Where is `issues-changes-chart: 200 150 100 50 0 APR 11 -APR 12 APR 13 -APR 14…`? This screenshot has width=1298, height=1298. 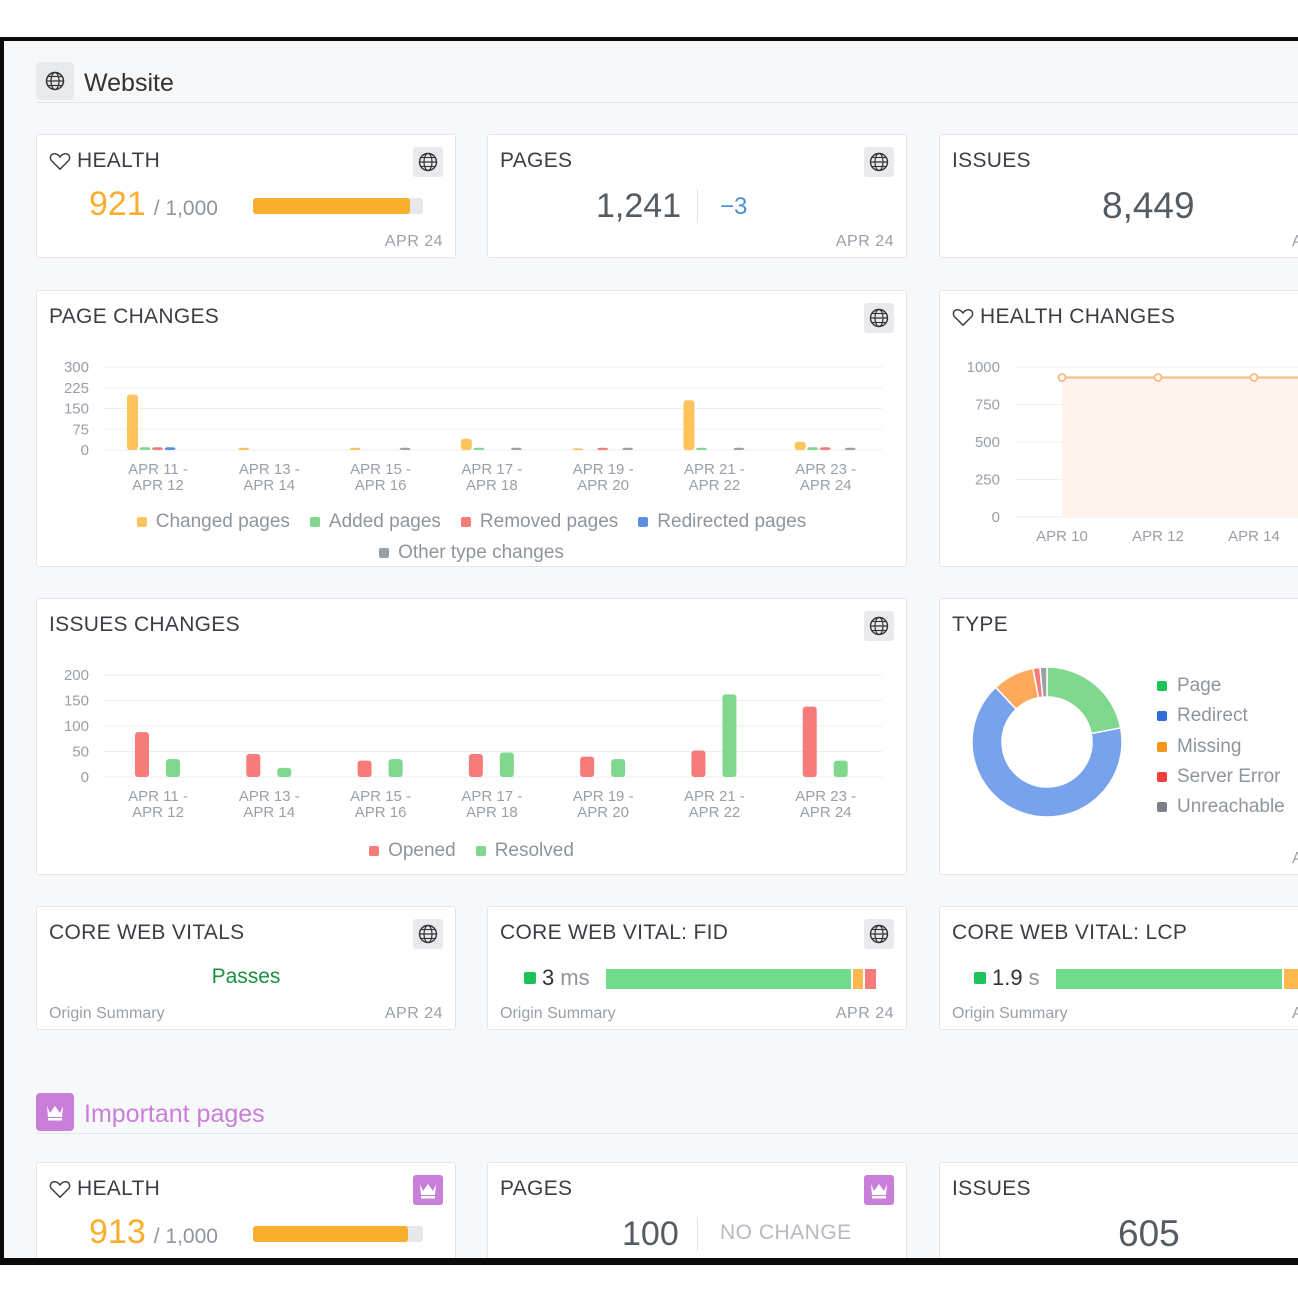
issues-changes-chart: 200 150 100 50 0 APR 11 -APR 12 APR 13 -APR 14… is located at coordinates (473, 744).